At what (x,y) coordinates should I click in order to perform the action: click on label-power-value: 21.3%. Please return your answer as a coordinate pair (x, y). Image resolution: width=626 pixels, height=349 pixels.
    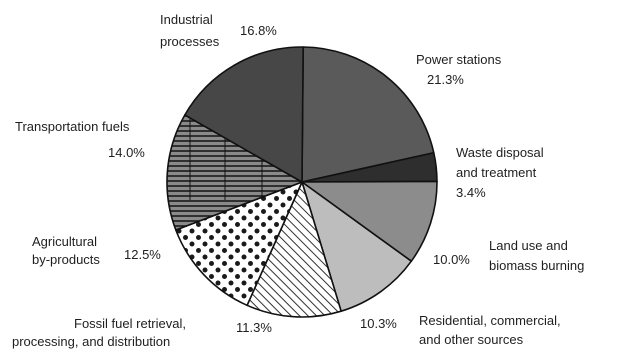
    Looking at the image, I should click on (445, 79).